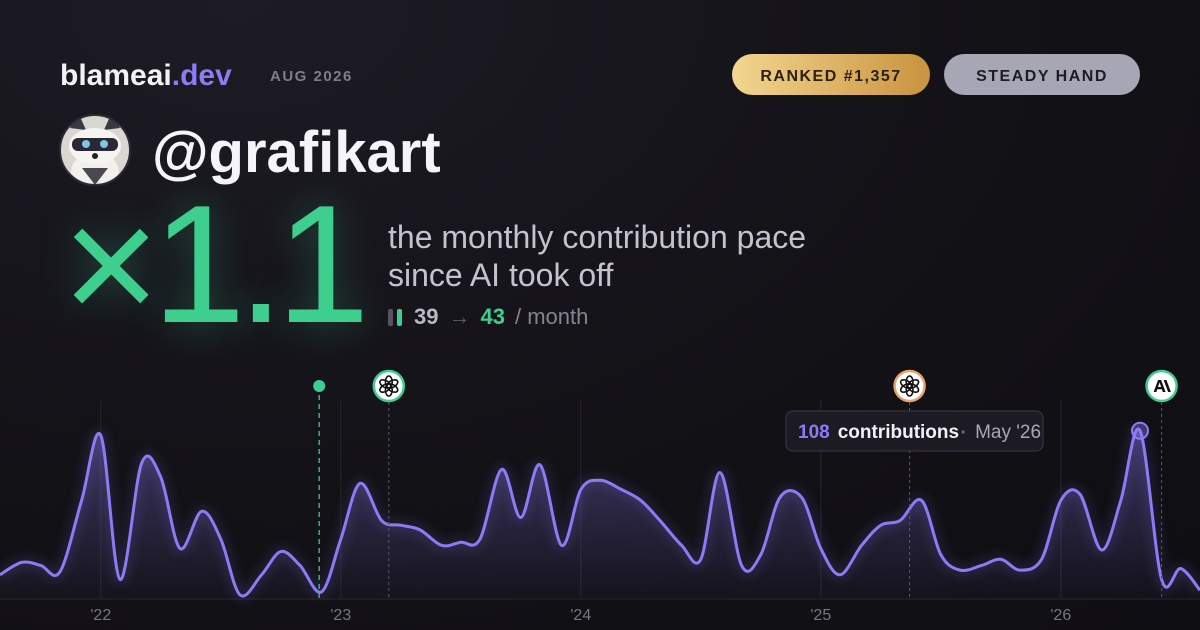 This screenshot has height=630, width=1200. I want to click on tooltip-sep, so click(963, 432).